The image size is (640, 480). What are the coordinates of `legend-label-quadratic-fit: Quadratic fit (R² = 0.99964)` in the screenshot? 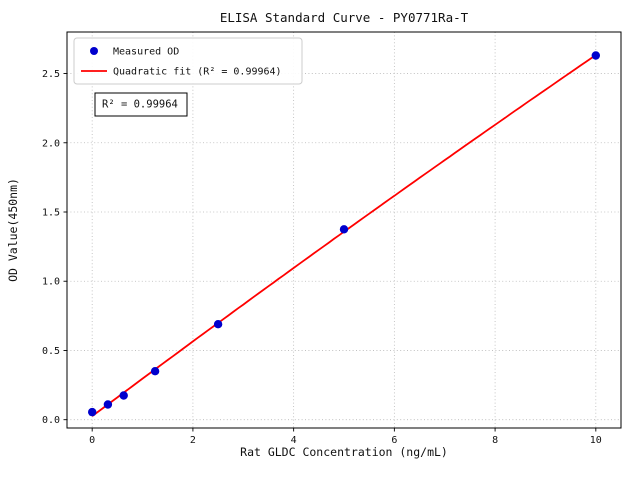 It's located at (197, 72).